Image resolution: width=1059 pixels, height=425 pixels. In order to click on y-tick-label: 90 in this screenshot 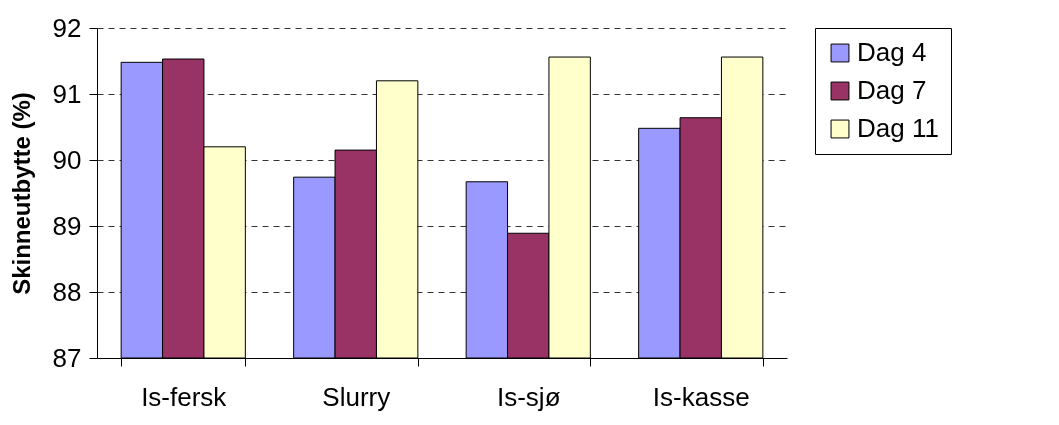, I will do `click(67, 159)`.